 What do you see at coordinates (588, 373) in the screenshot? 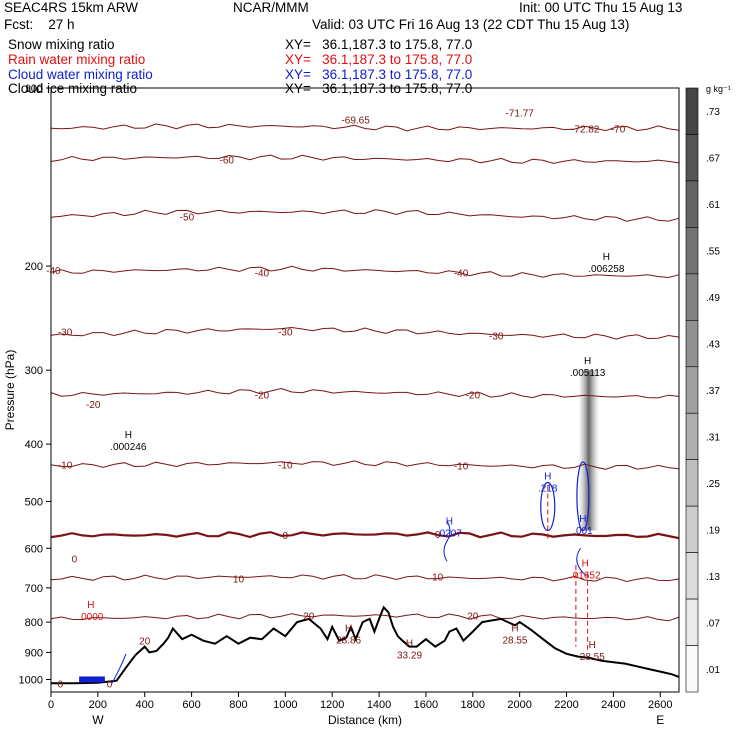
I see `max-value-label: .005113` at bounding box center [588, 373].